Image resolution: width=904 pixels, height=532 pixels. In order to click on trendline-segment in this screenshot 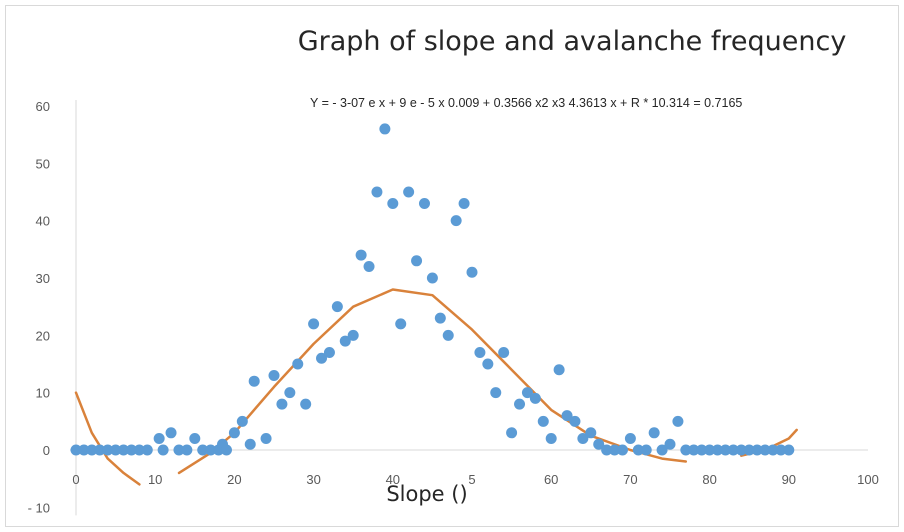, I will do `click(107, 438)`.